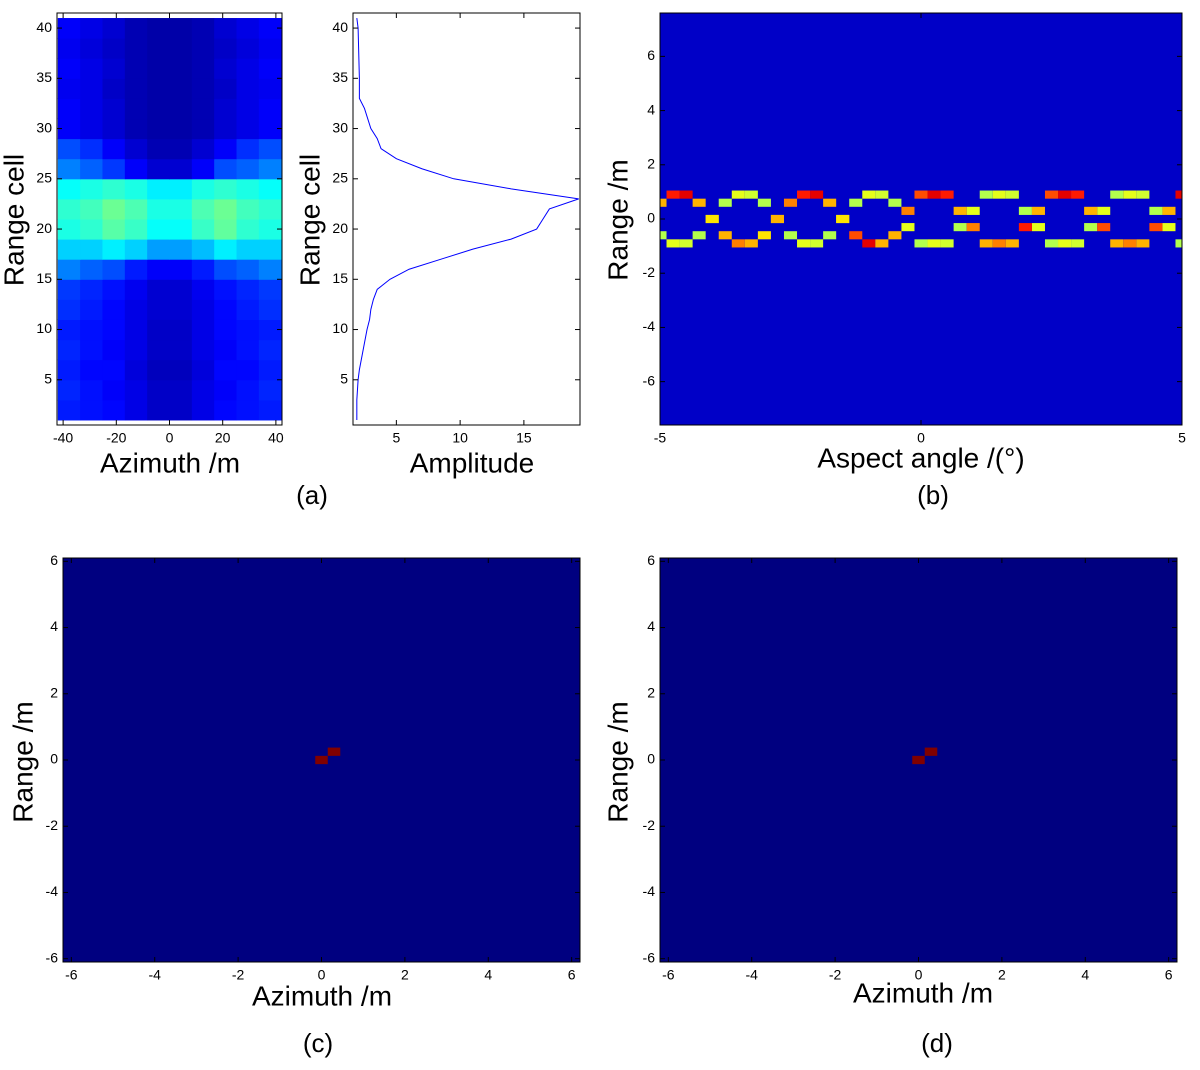 The height and width of the screenshot is (1070, 1200). Describe the element at coordinates (651, 759) in the screenshot. I see `y-tick-label: 0` at that location.